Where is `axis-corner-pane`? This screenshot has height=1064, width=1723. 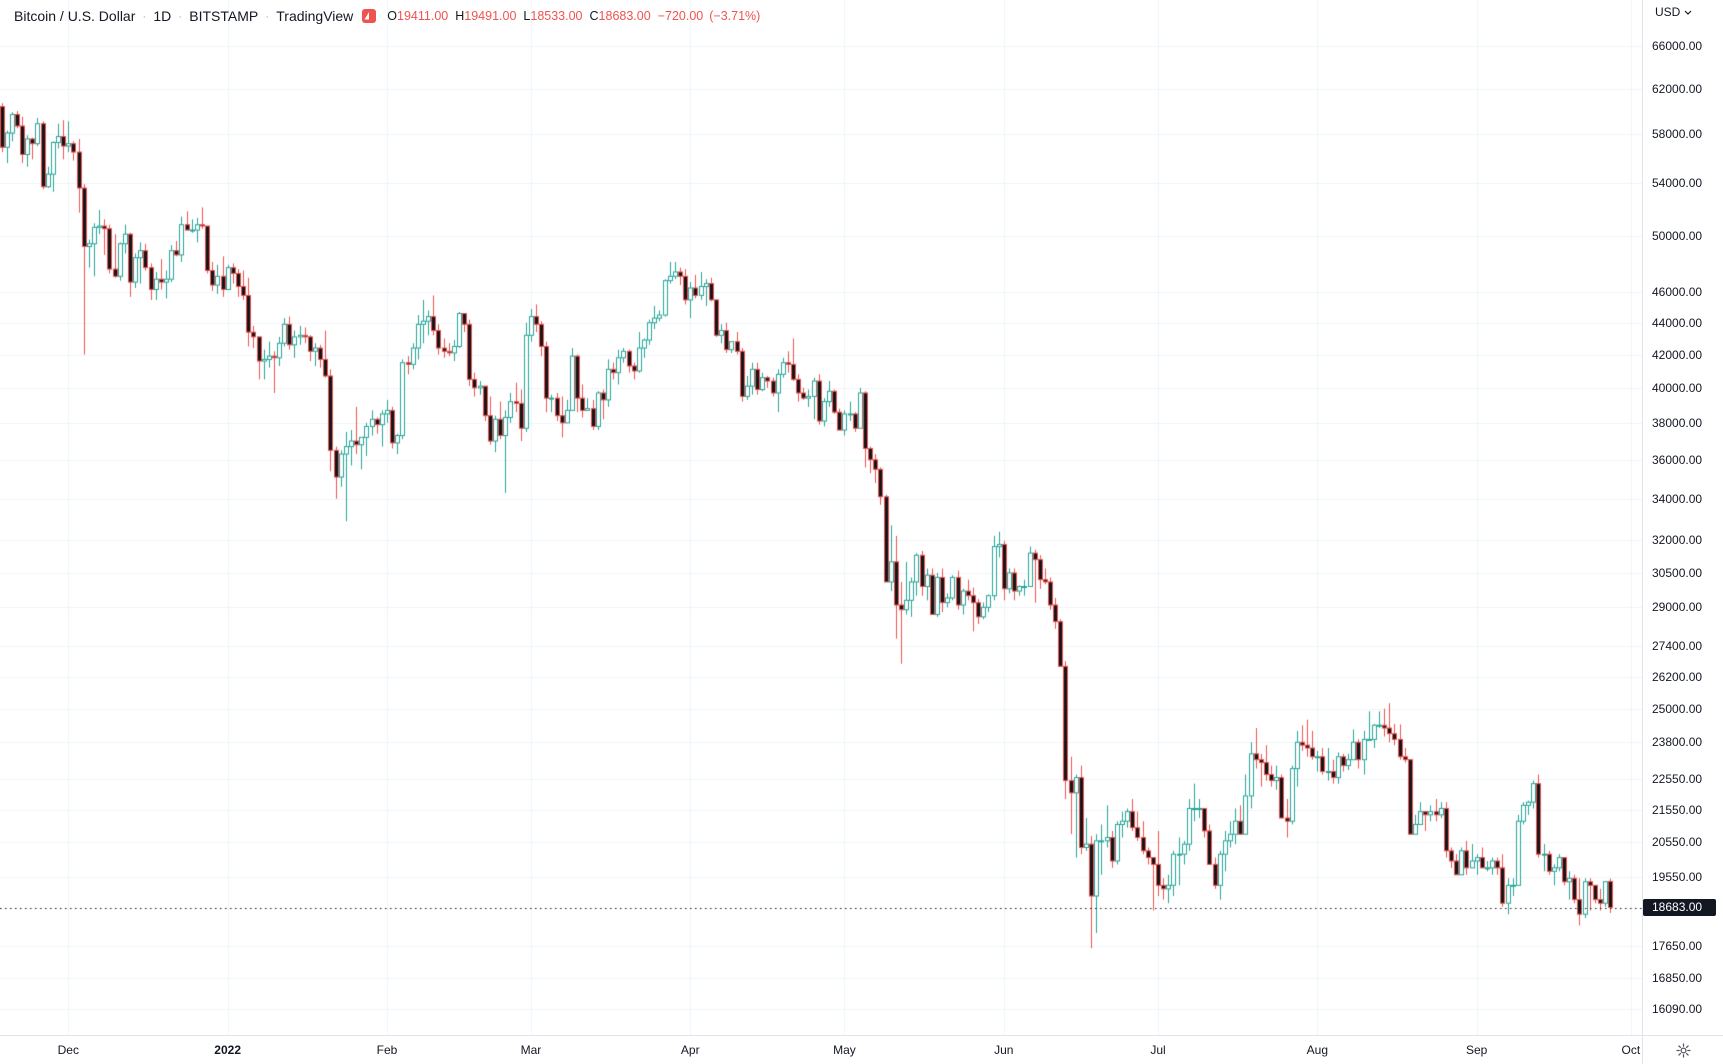 axis-corner-pane is located at coordinates (1682, 1049).